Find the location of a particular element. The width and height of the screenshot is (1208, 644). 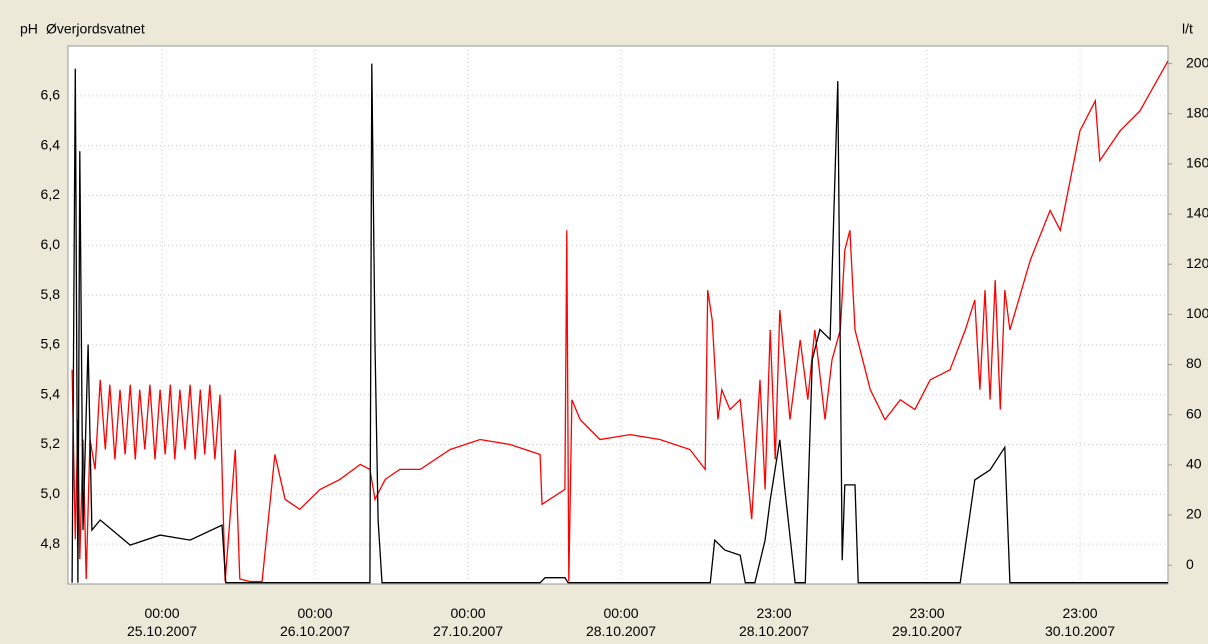

y-tick-label: 5,0 is located at coordinates (51, 493).